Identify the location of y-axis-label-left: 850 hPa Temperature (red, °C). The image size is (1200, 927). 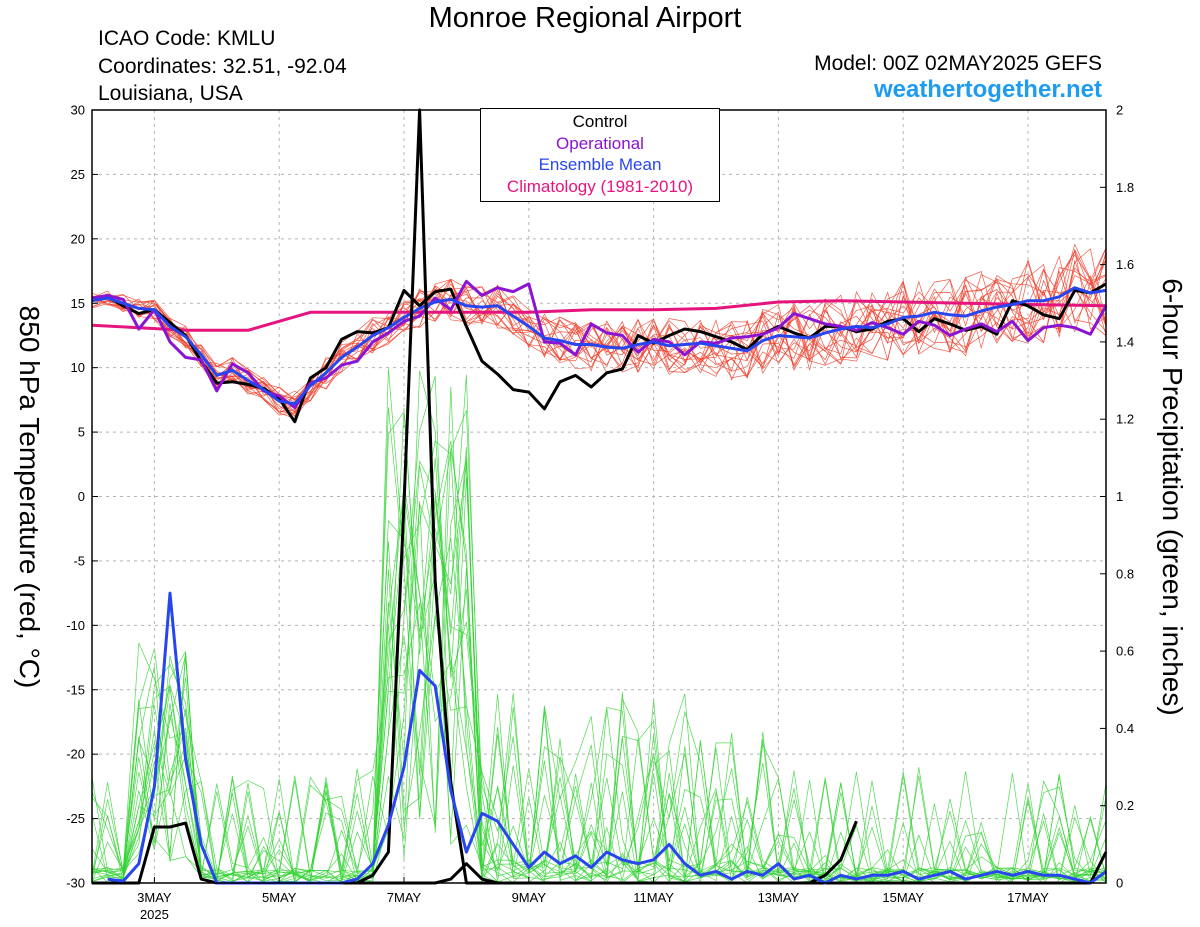
(29, 497).